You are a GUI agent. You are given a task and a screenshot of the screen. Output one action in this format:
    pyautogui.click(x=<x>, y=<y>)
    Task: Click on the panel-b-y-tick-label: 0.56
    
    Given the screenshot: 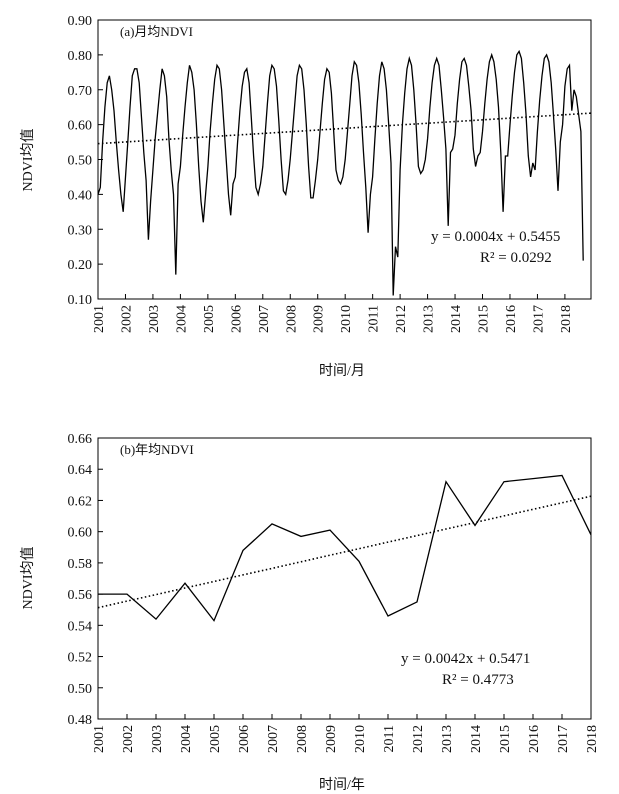 What is the action you would take?
    pyautogui.click(x=80, y=595)
    